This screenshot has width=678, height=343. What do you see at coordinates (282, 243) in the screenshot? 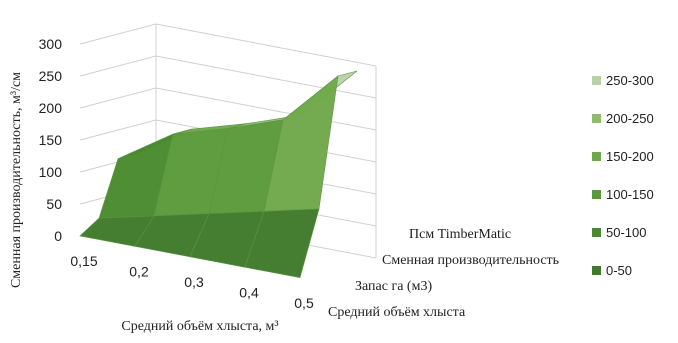
I see `surface-patch` at bounding box center [282, 243].